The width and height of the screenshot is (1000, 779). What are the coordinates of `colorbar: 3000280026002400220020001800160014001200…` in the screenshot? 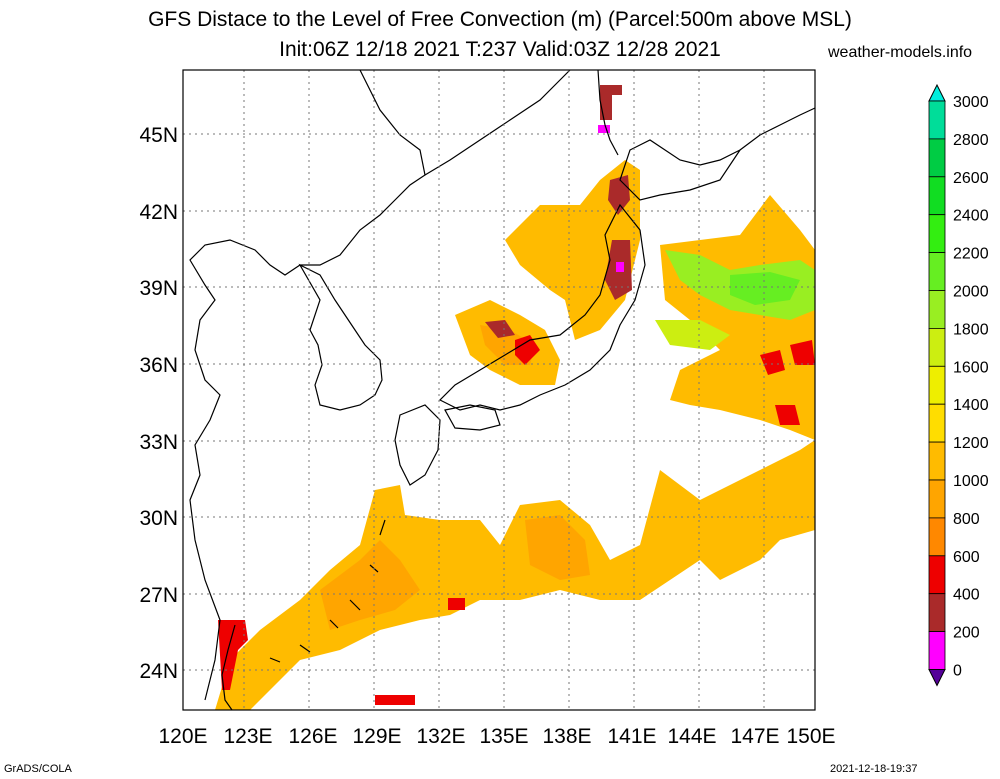 It's located at (958, 385).